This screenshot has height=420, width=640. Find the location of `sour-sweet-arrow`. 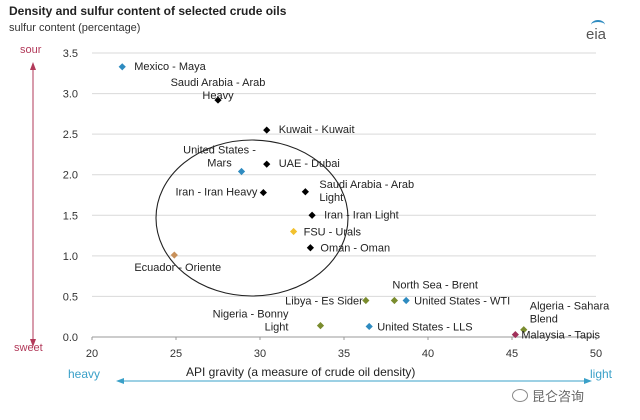

sour-sweet-arrow is located at coordinates (33, 204).